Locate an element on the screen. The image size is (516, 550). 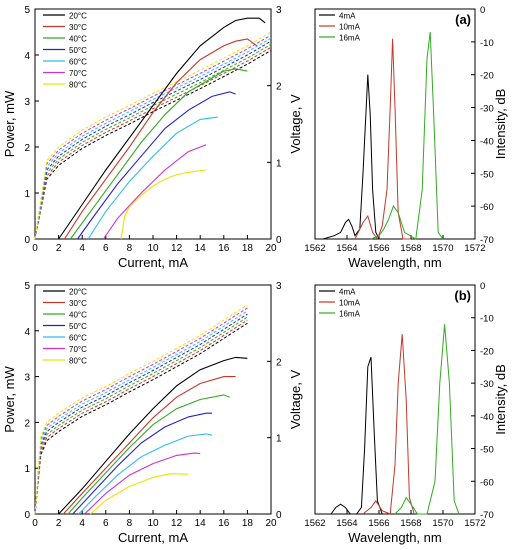
voltage-line is located at coordinates (141, 417).